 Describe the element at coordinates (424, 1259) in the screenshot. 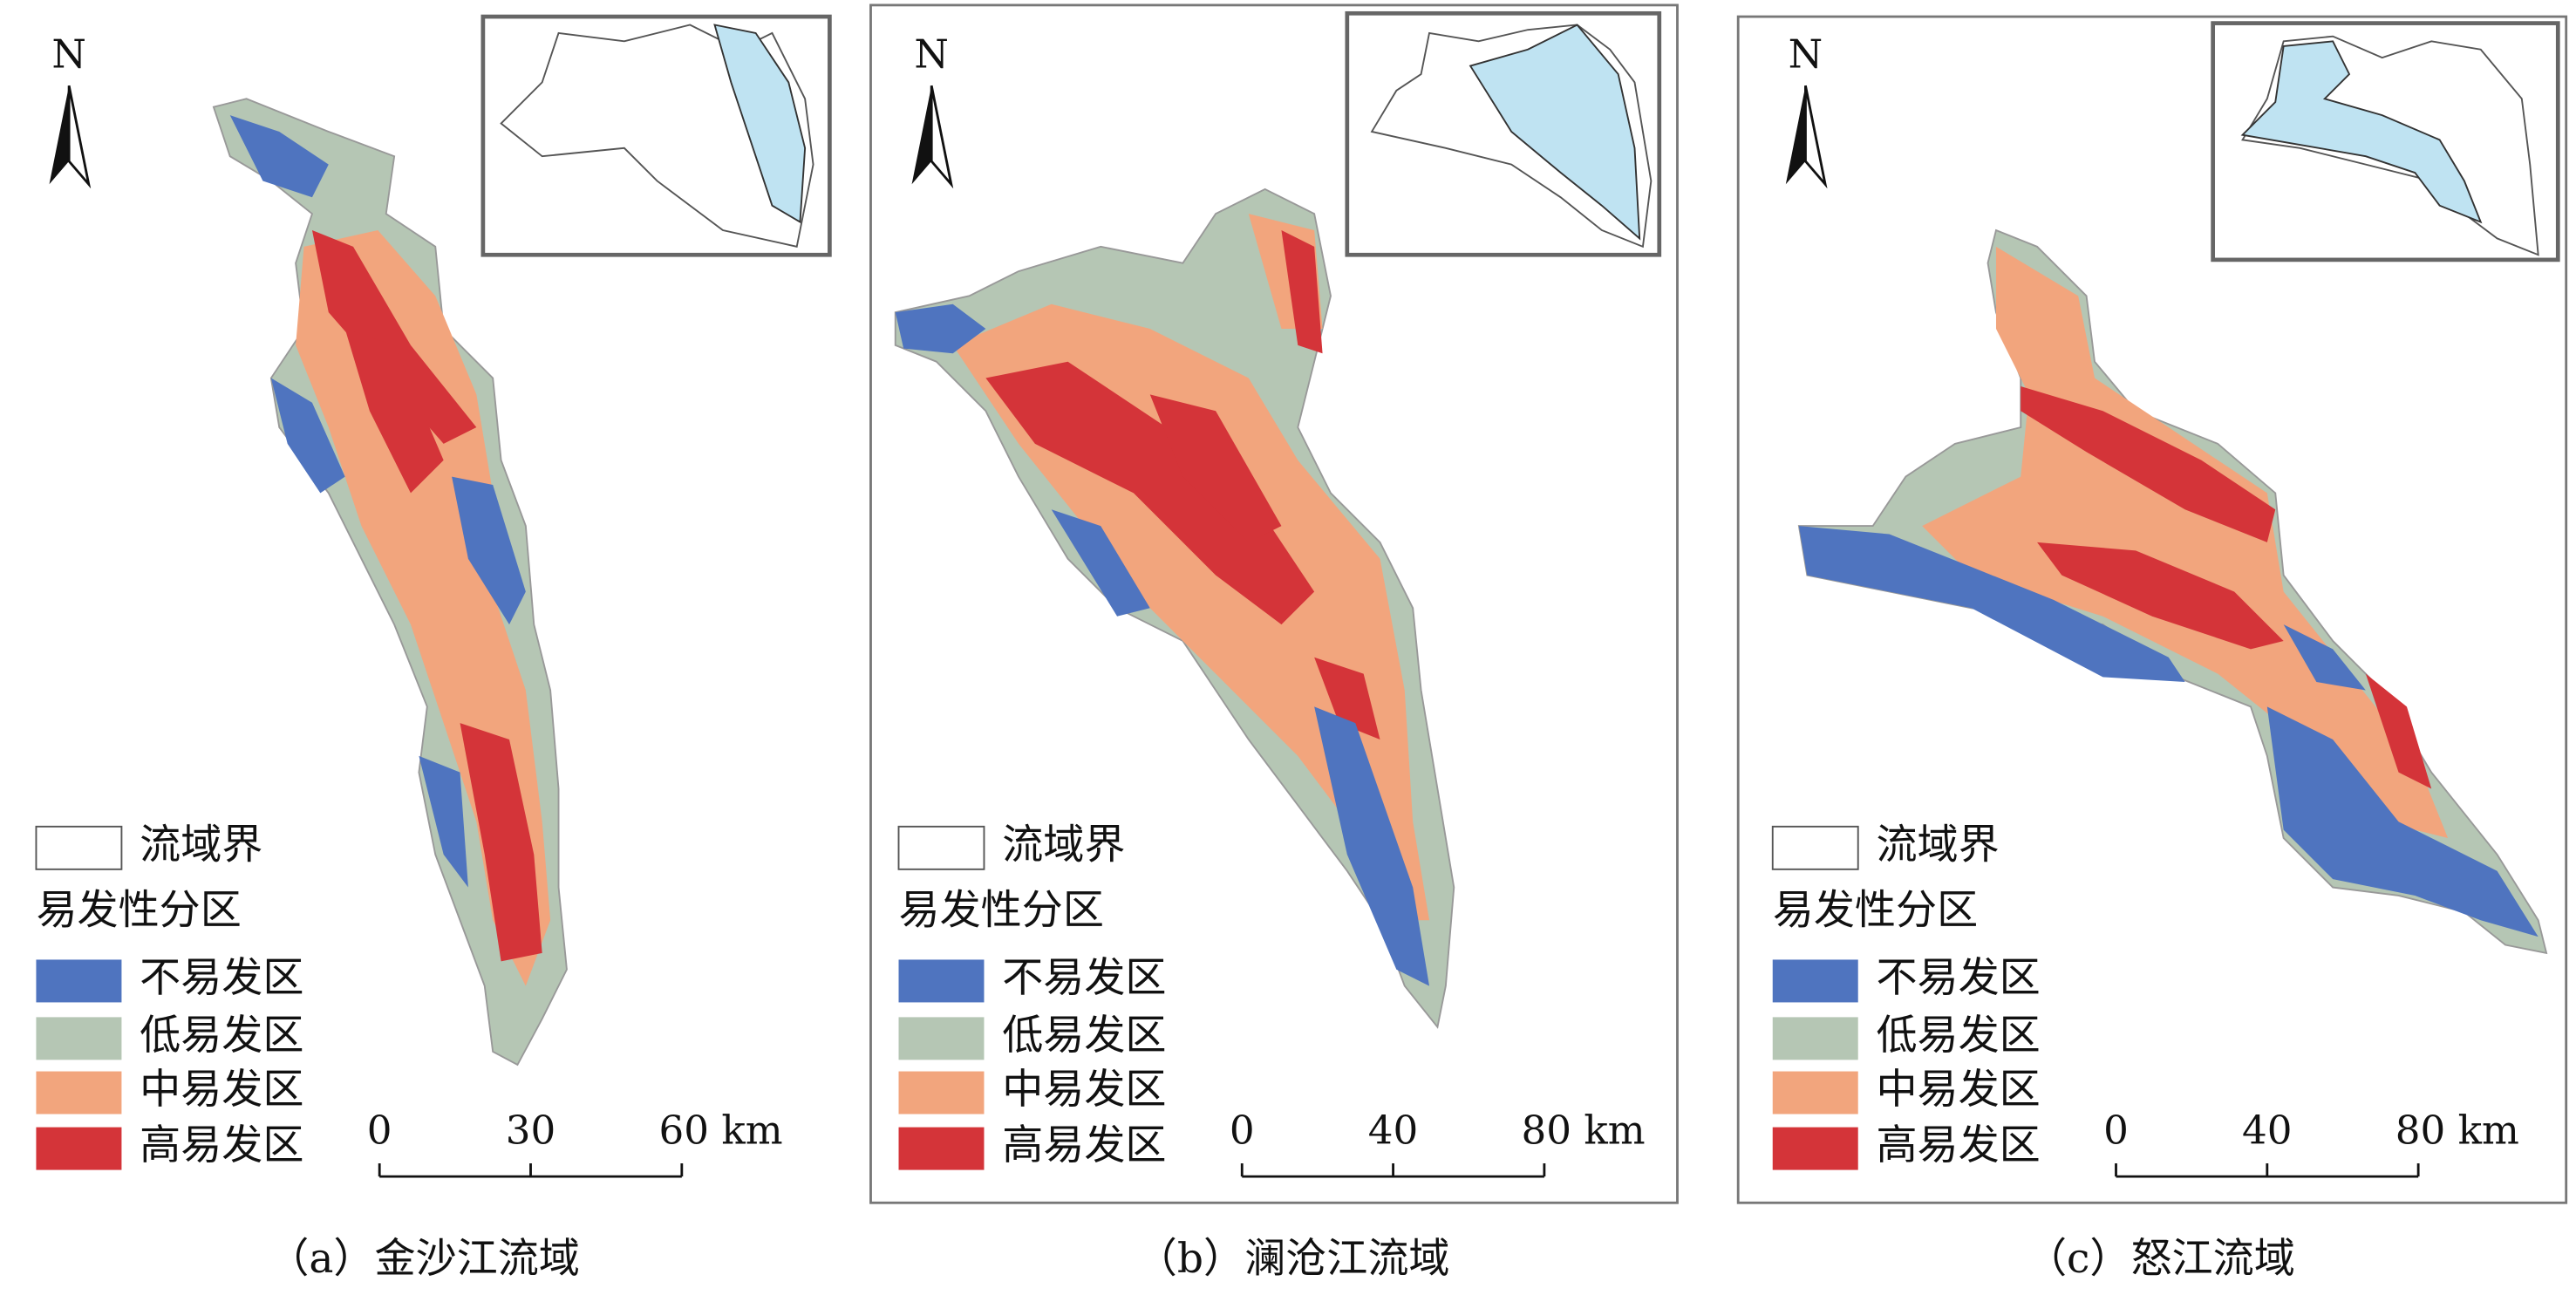

I see `caption: （a）金沙江流域` at that location.